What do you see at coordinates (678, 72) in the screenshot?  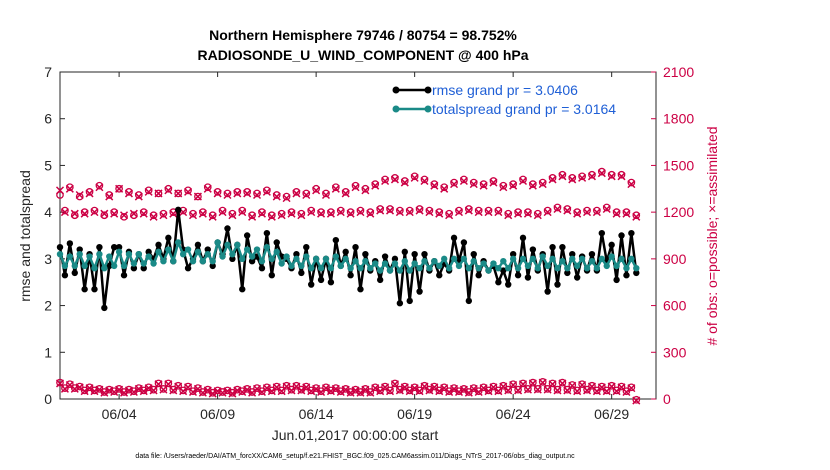 I see `y2-tick-label: 2100` at bounding box center [678, 72].